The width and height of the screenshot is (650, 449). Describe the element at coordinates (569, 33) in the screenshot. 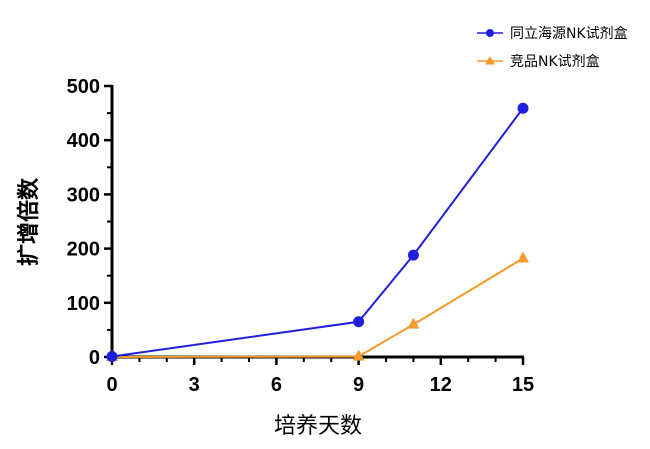

I see `legend-label: 同立海源NK试剂盒` at that location.